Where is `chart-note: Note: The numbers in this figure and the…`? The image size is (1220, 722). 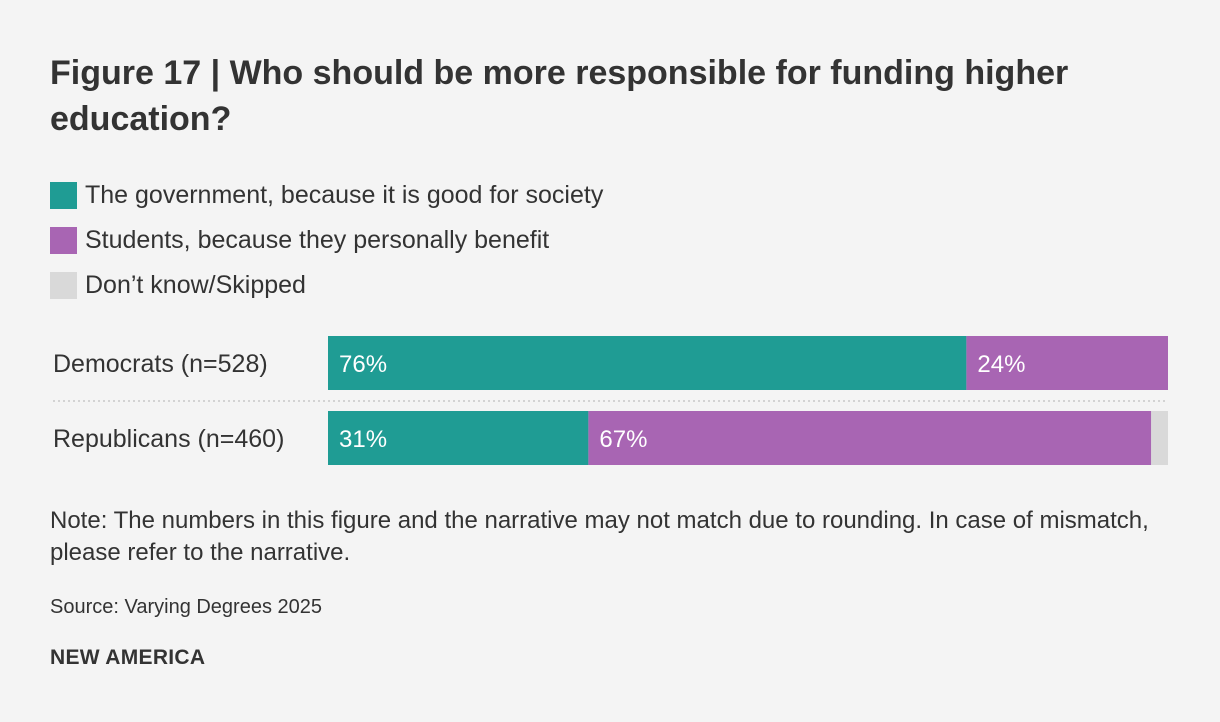
chart-note: Note: The numbers in this figure and the… is located at coordinates (599, 536).